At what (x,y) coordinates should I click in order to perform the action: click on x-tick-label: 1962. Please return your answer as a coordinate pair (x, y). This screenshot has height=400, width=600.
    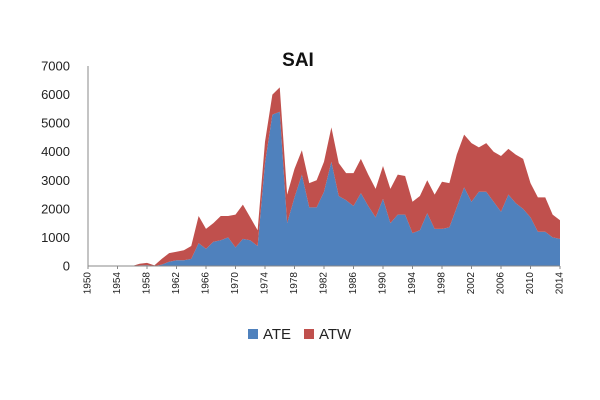
    Looking at the image, I should click on (176, 283).